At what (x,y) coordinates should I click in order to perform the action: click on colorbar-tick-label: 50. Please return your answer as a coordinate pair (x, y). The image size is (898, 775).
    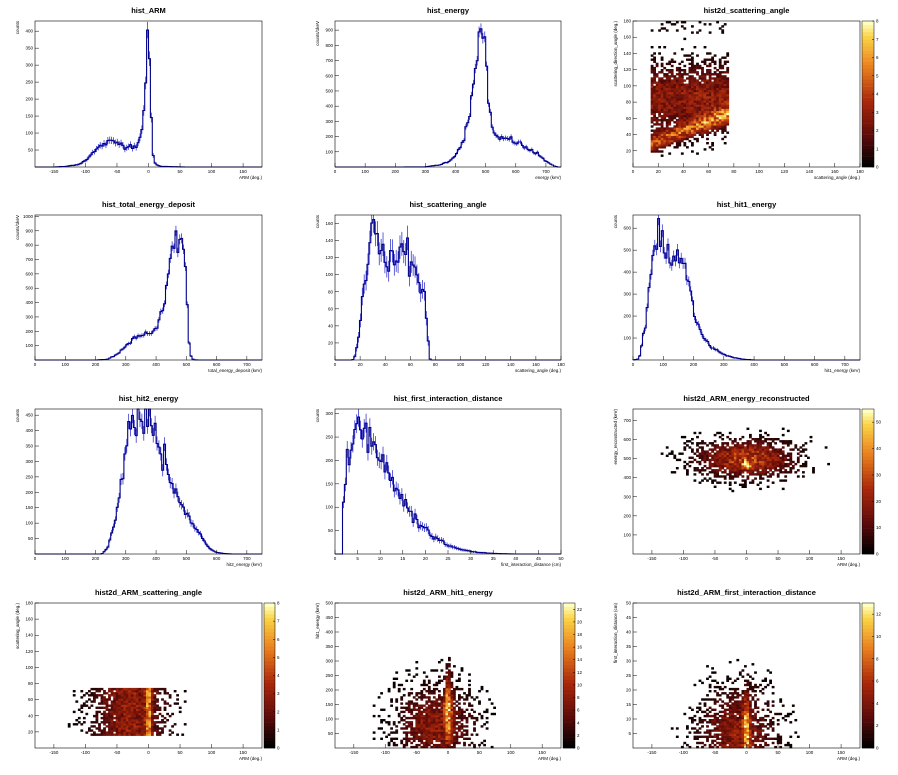
    Looking at the image, I should click on (879, 422).